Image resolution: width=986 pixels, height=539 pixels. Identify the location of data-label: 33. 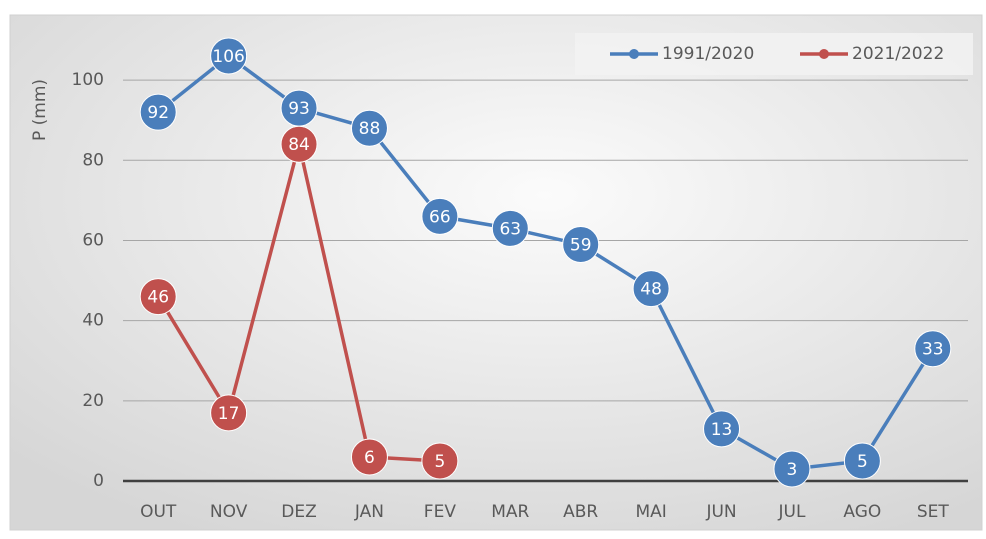
(933, 350).